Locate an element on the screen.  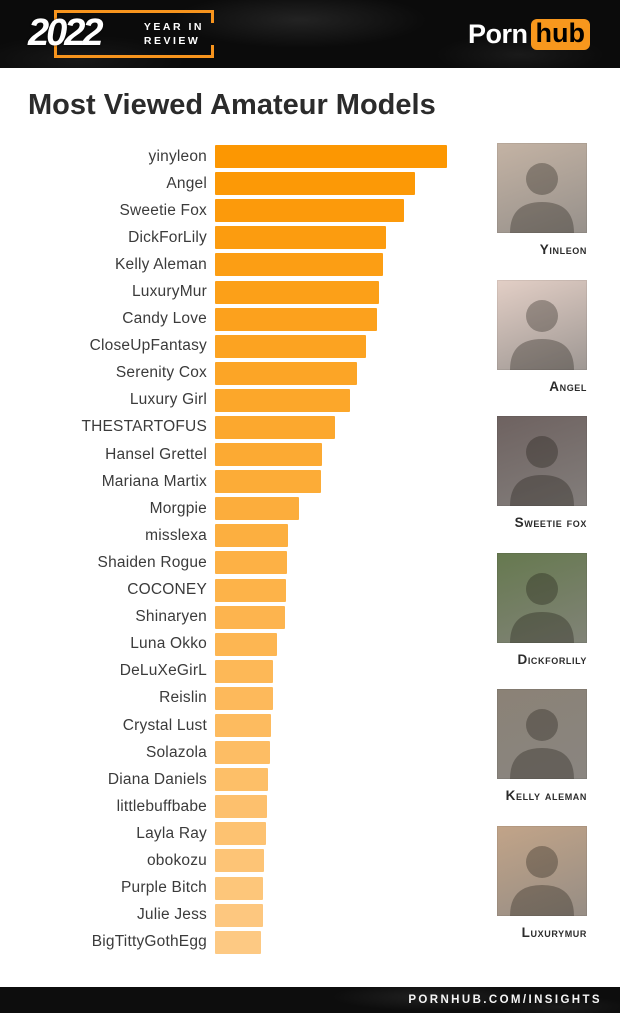
tagline-line1: YEAR IN is located at coordinates (173, 27).